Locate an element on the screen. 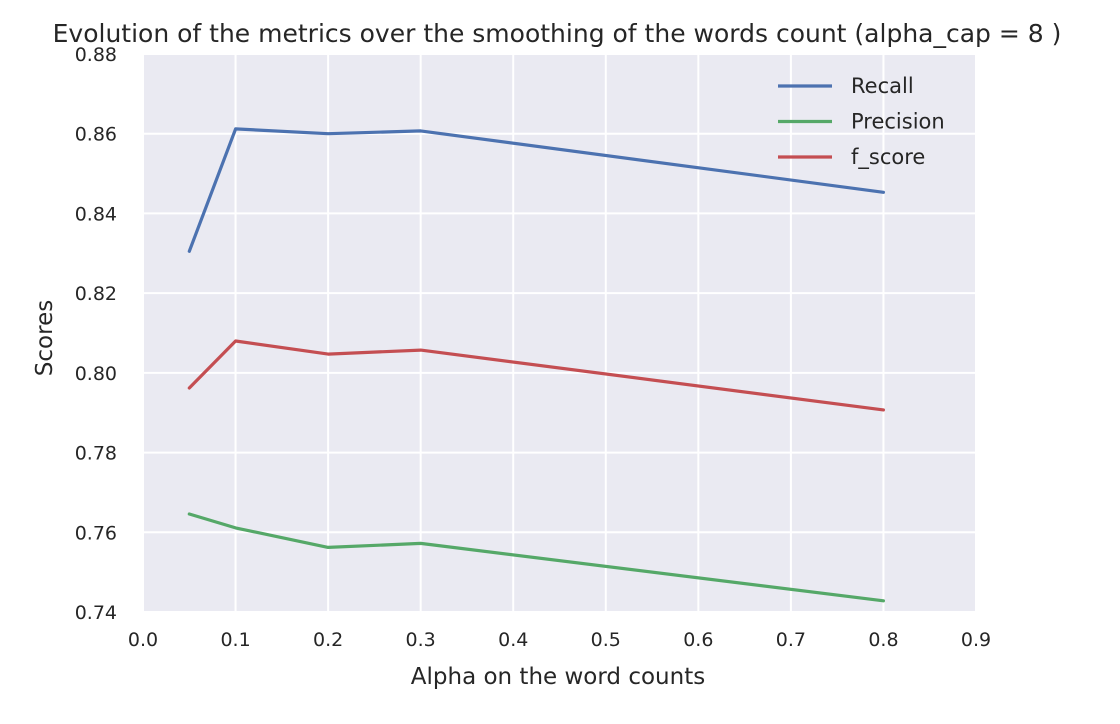 The image size is (1120, 724). x-tick-label: 0.8 is located at coordinates (883, 640).